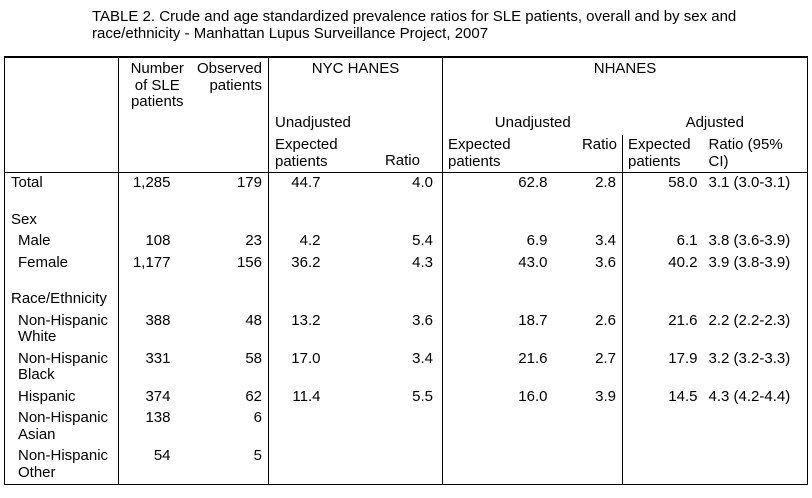  Describe the element at coordinates (61, 367) in the screenshot. I see `row-label-cell: Non-Hispanic Black` at that location.